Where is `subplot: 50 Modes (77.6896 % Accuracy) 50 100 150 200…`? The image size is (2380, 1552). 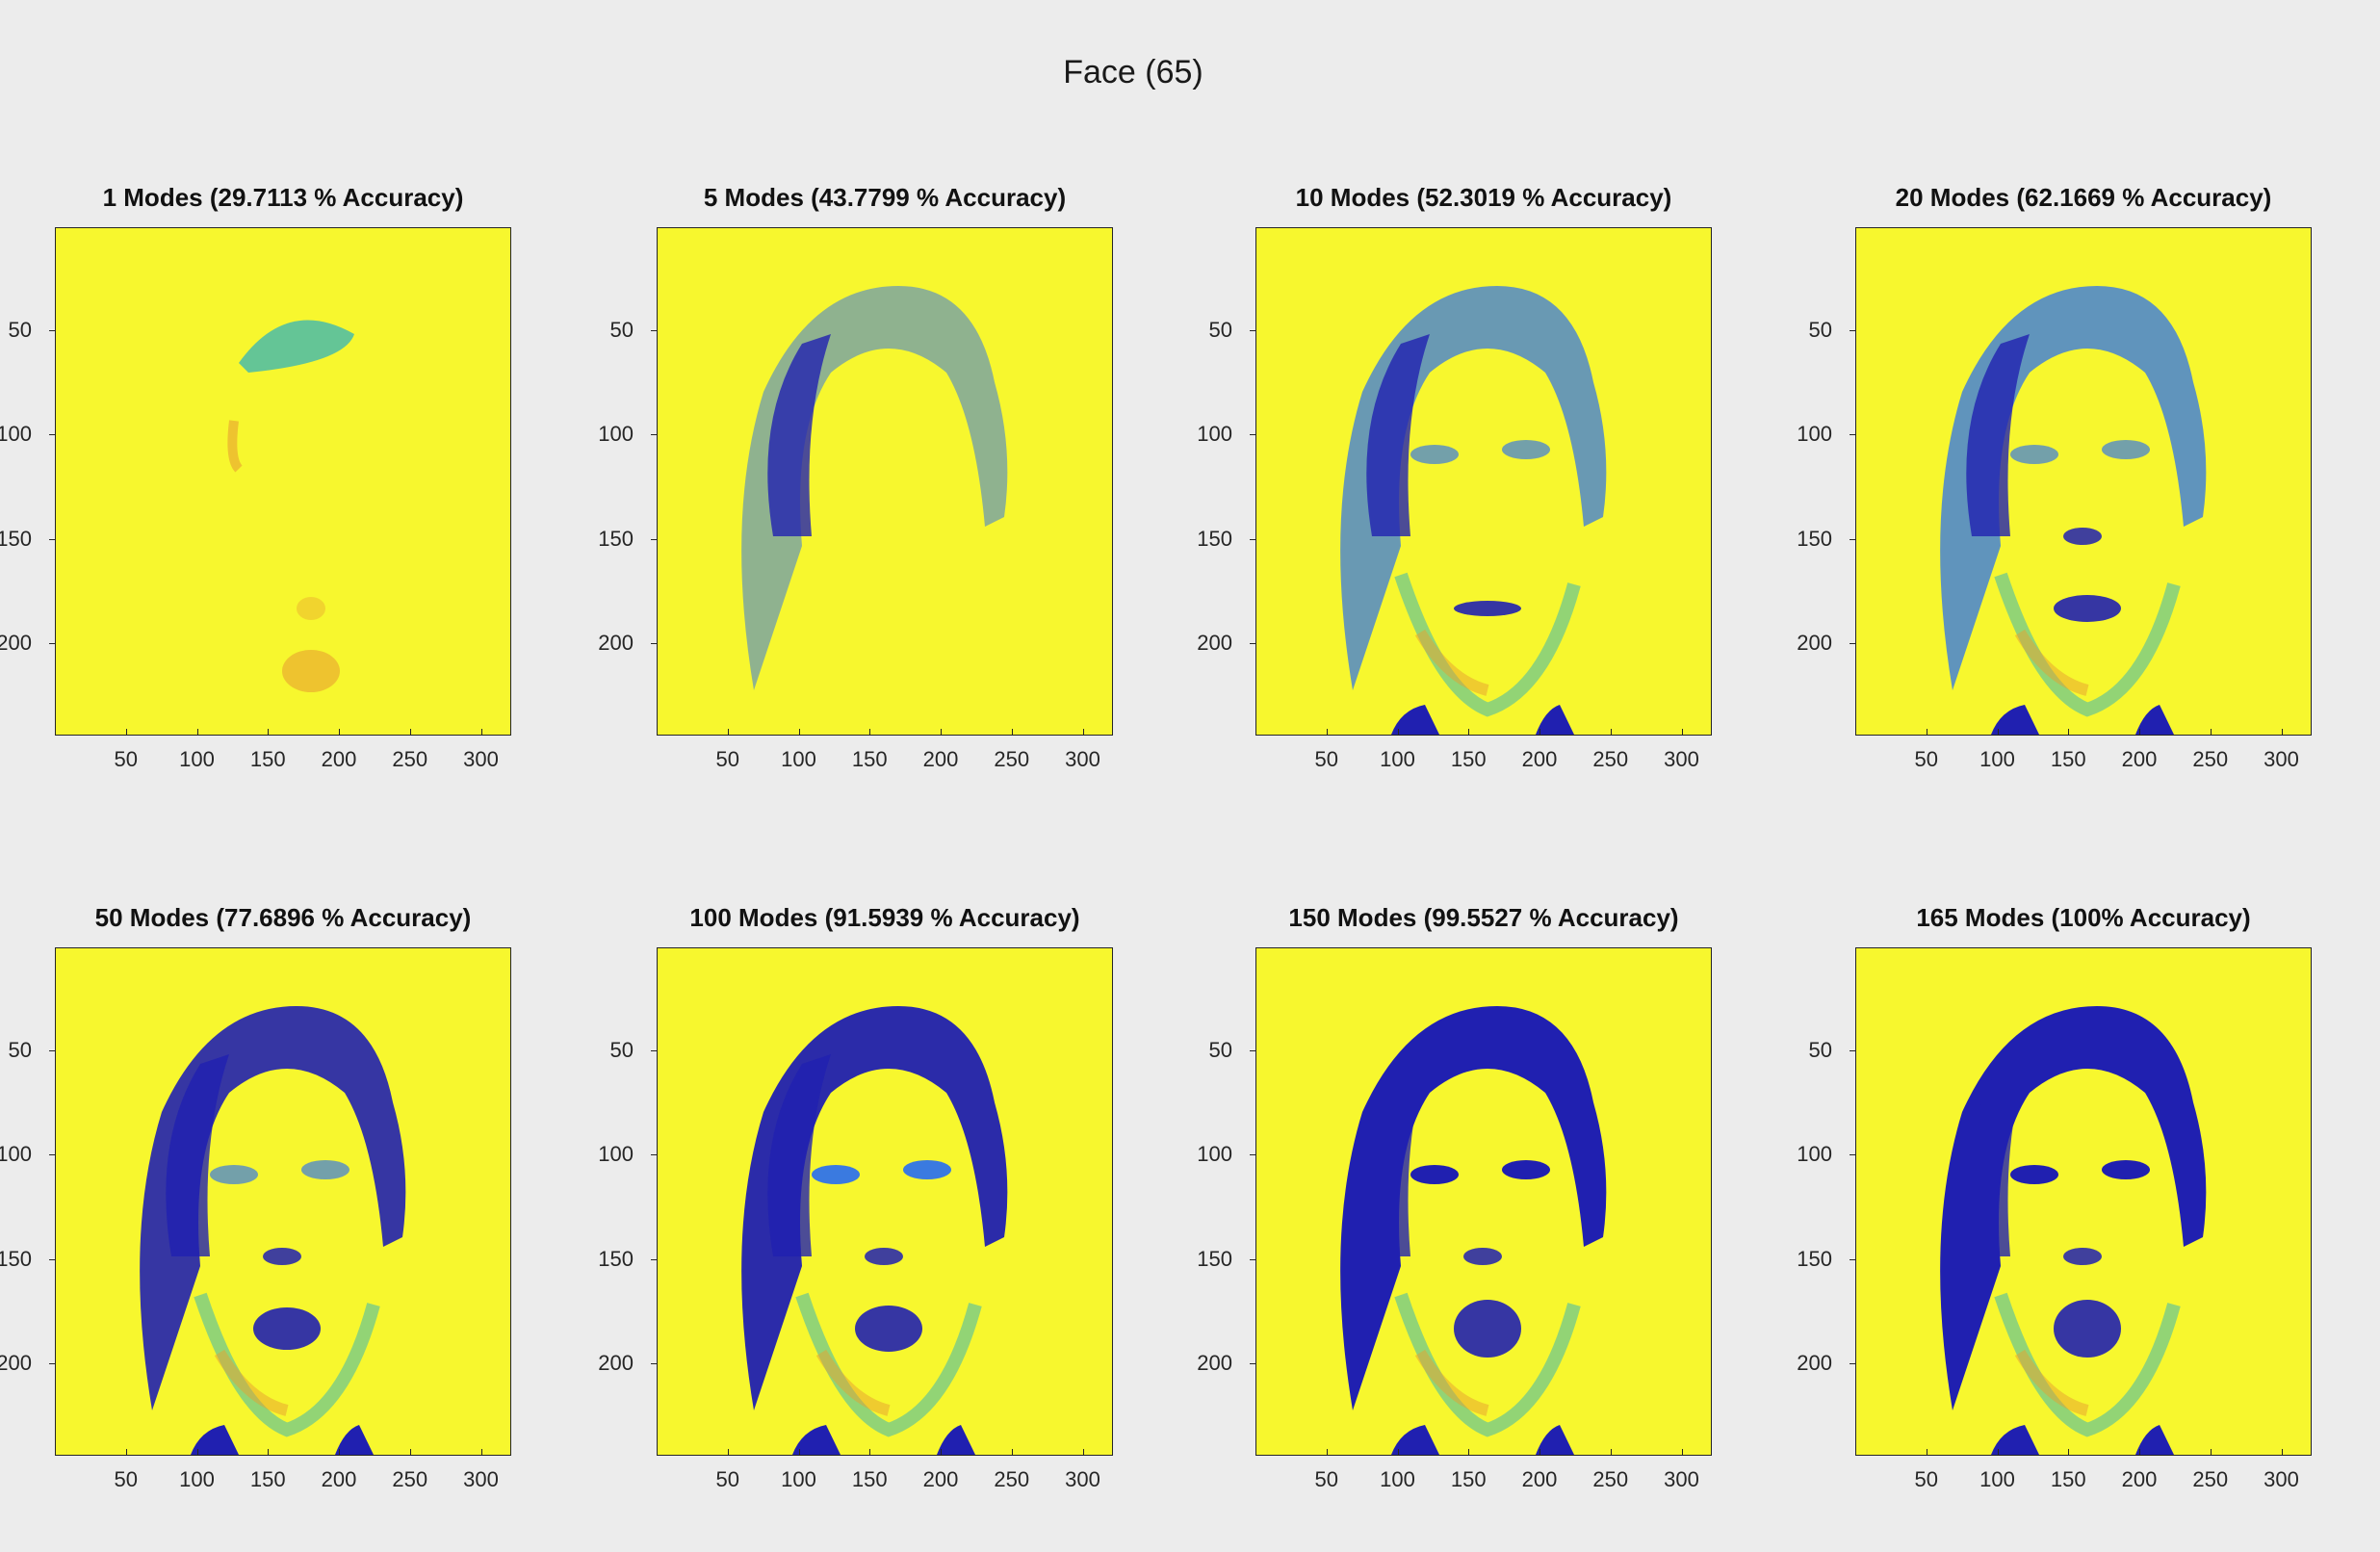 subplot: 50 Modes (77.6896 % Accuracy) 50 100 150 200… is located at coordinates (255, 1197).